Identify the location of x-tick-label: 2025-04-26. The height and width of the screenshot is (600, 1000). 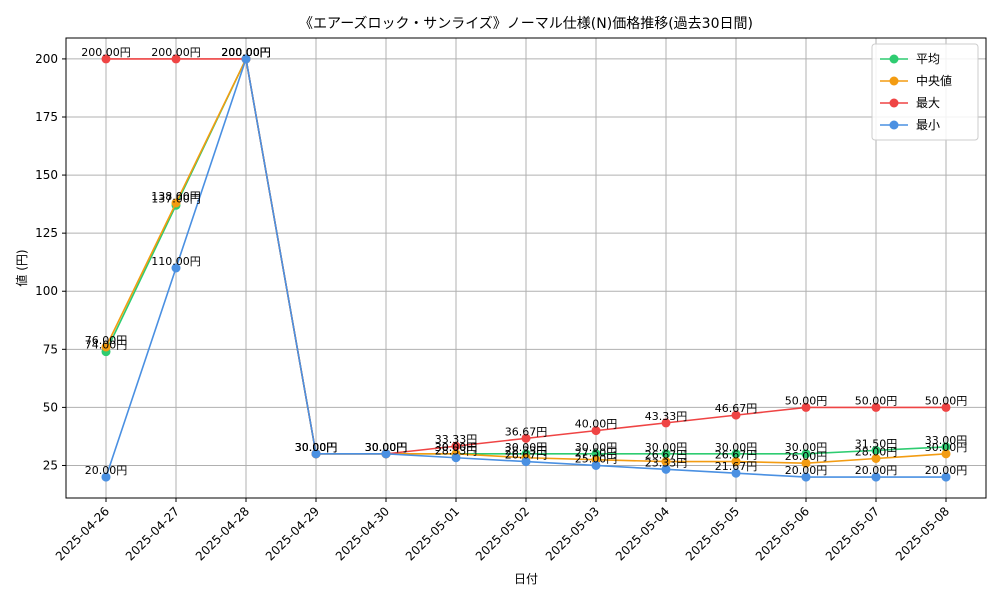
(82, 533).